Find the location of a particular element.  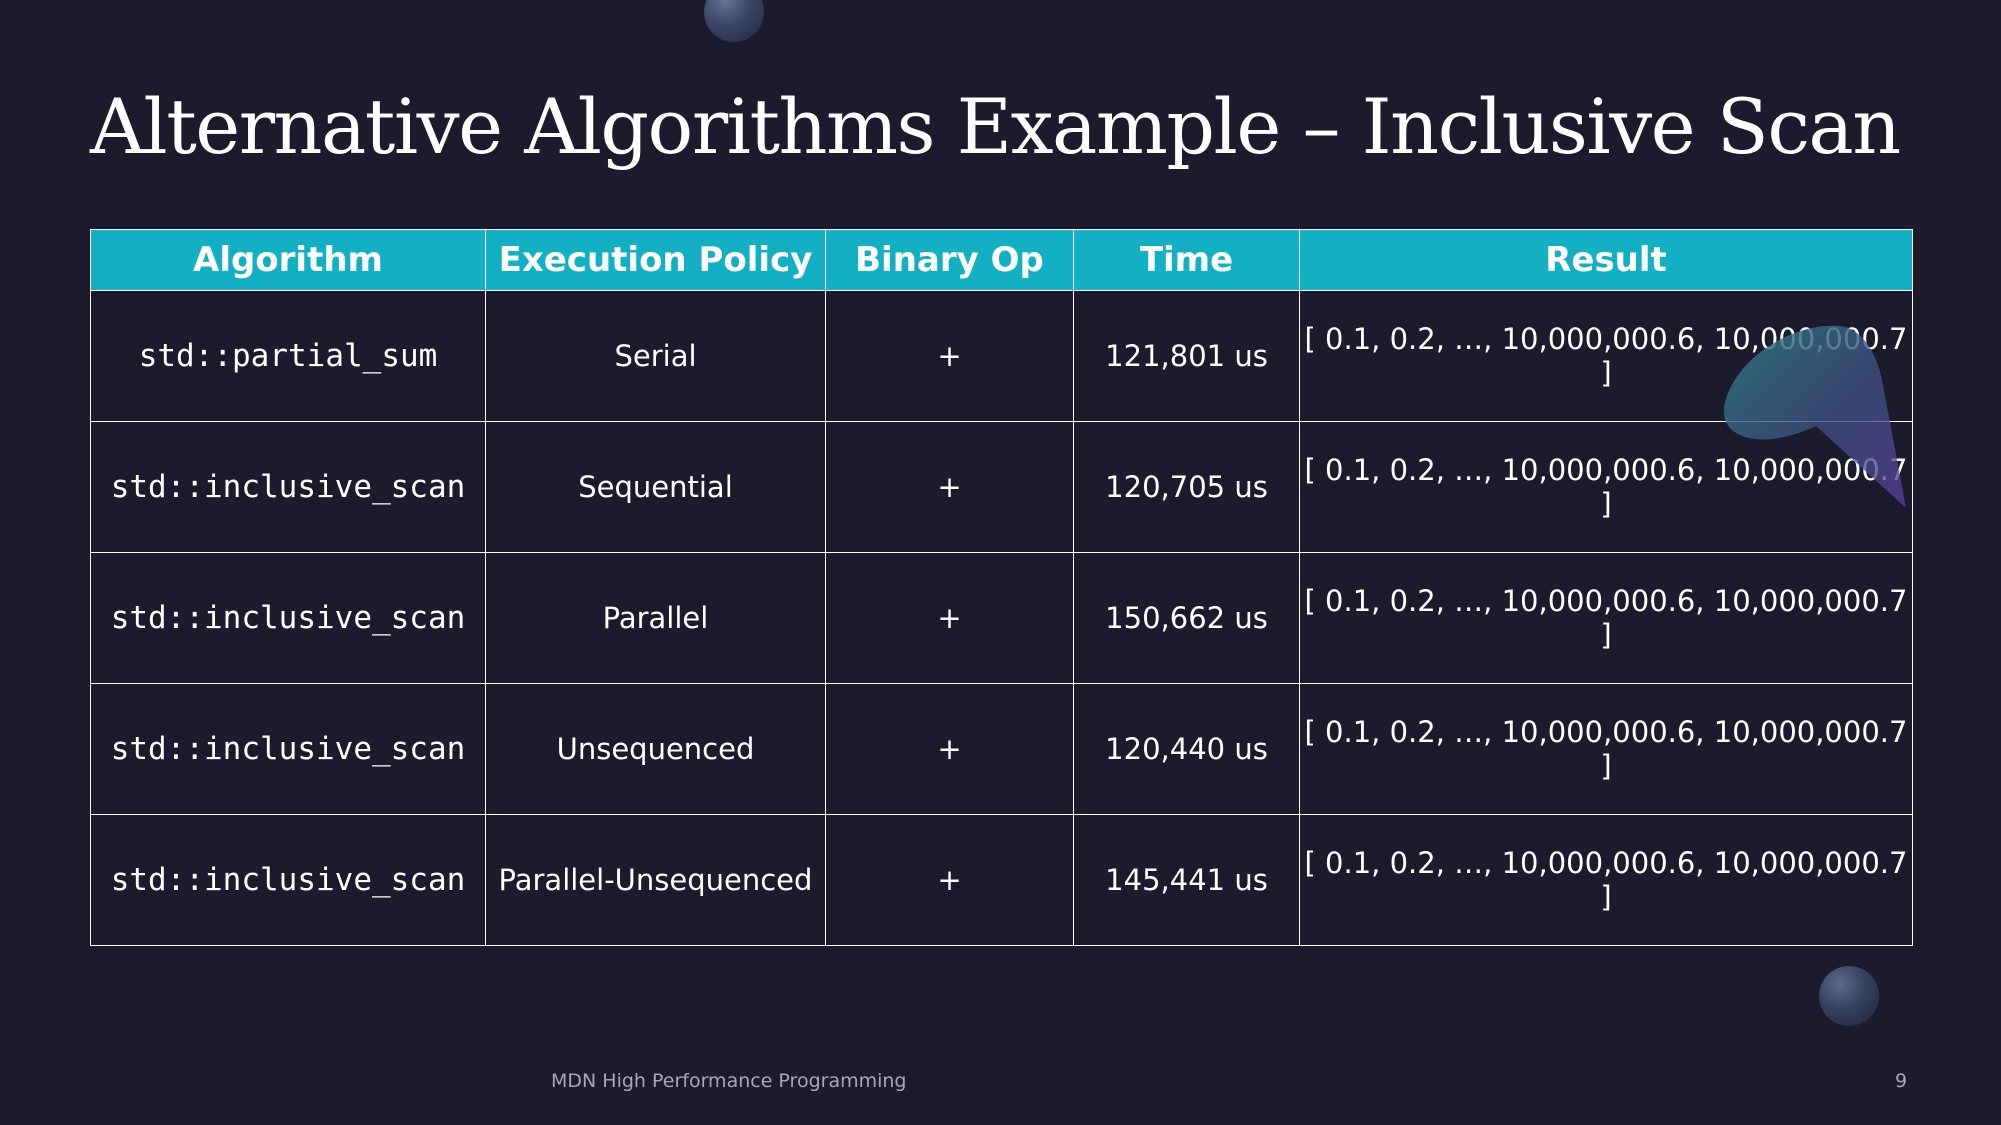

page-number: 9 is located at coordinates (1901, 1081).